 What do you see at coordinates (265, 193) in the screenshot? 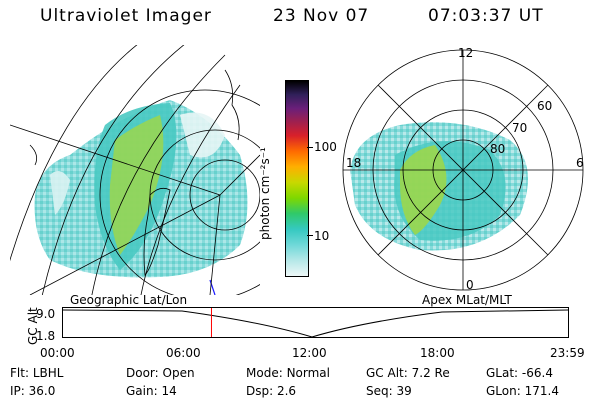
I see `colorbar-unit-label: photon cm⁻²s⁻¹` at bounding box center [265, 193].